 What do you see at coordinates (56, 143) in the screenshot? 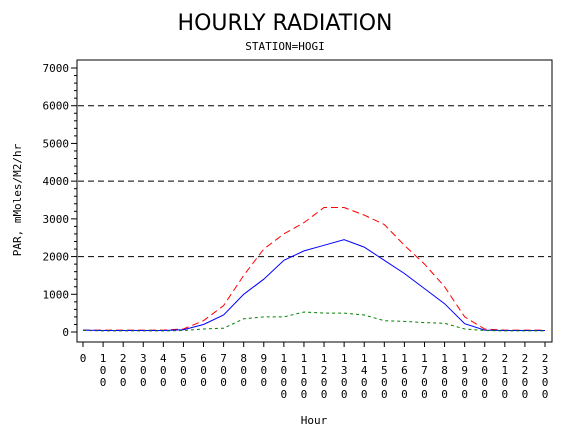
I see `y-tick-label-5: 5000` at bounding box center [56, 143].